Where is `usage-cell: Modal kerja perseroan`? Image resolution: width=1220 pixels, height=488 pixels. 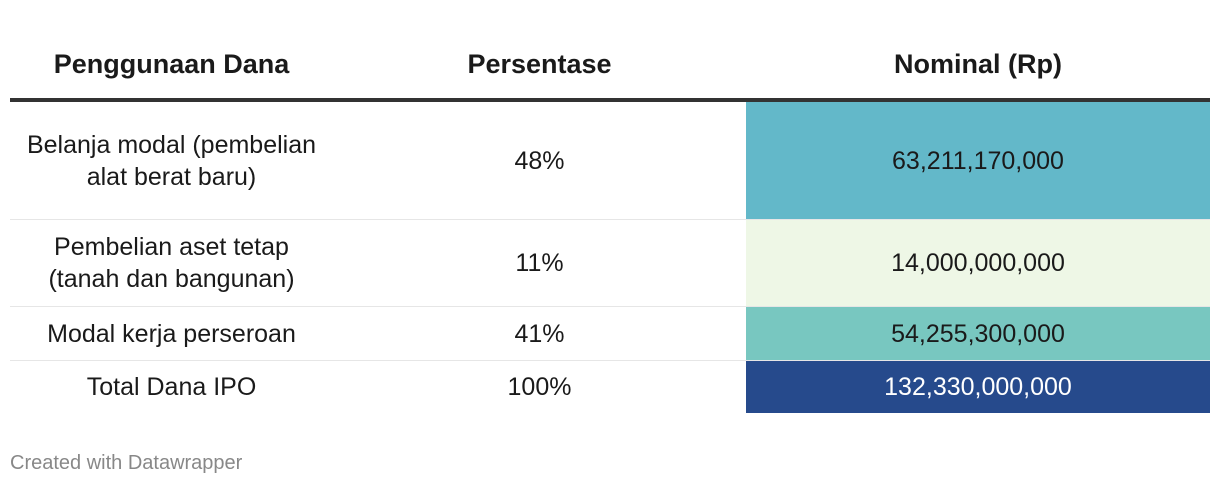
usage-cell: Modal kerja perseroan is located at coordinates (171, 333).